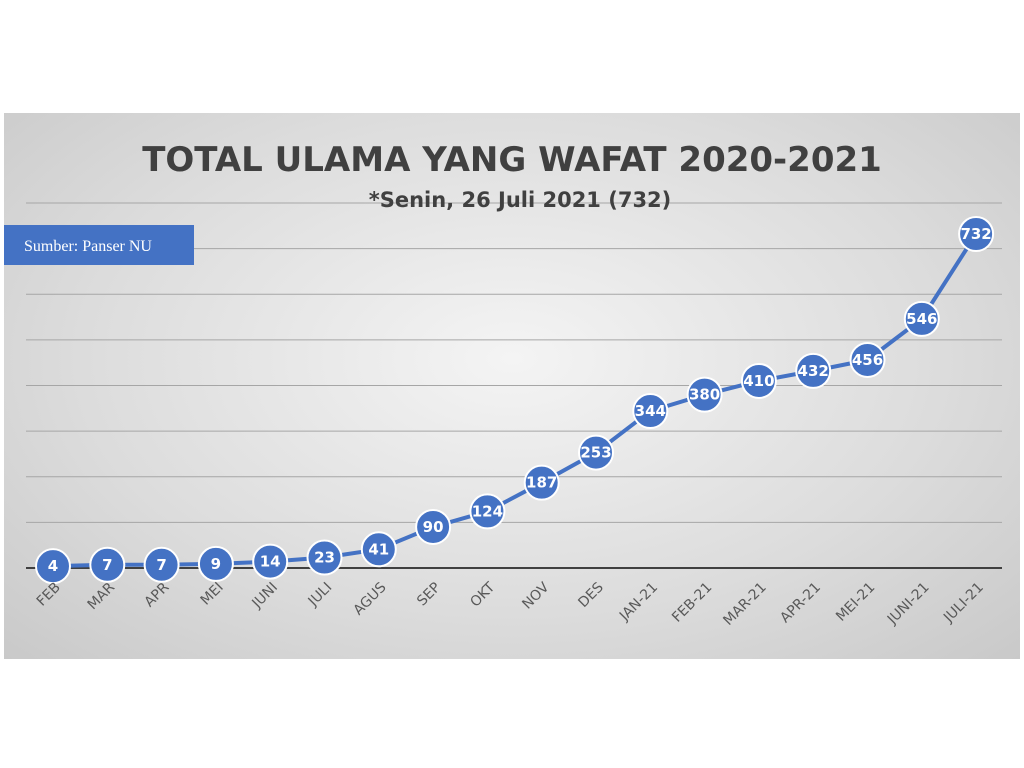  I want to click on x-tick-label: MAR, so click(102, 596).